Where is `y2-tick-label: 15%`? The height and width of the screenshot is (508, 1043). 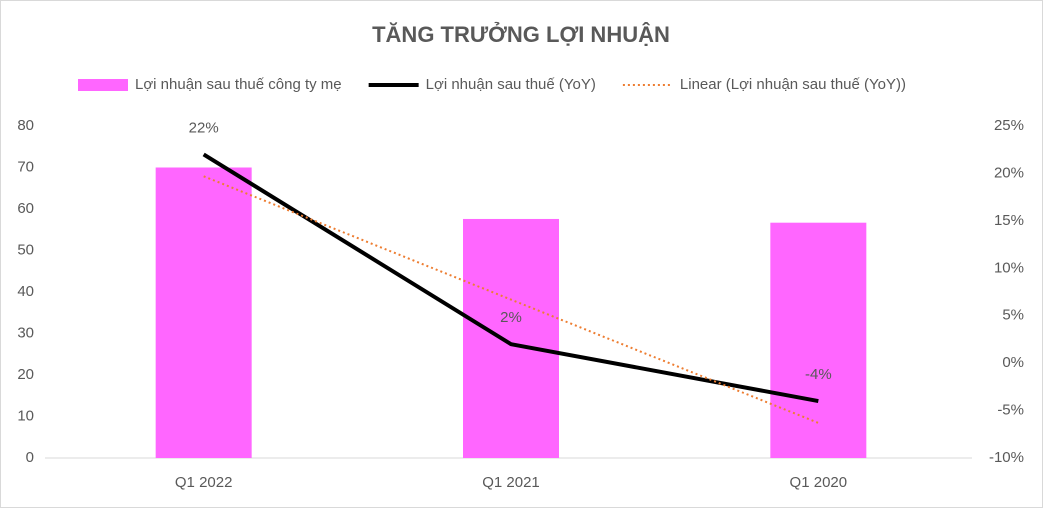
y2-tick-label: 15% is located at coordinates (1009, 220).